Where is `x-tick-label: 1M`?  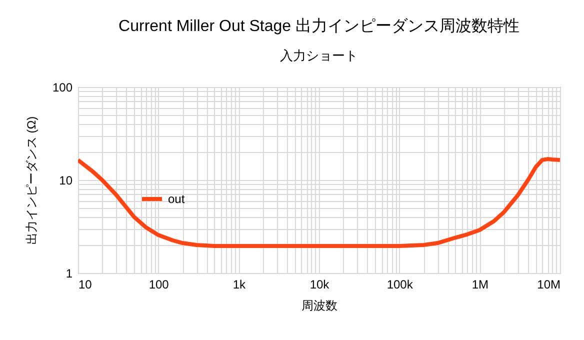 x-tick-label: 1M is located at coordinates (480, 285).